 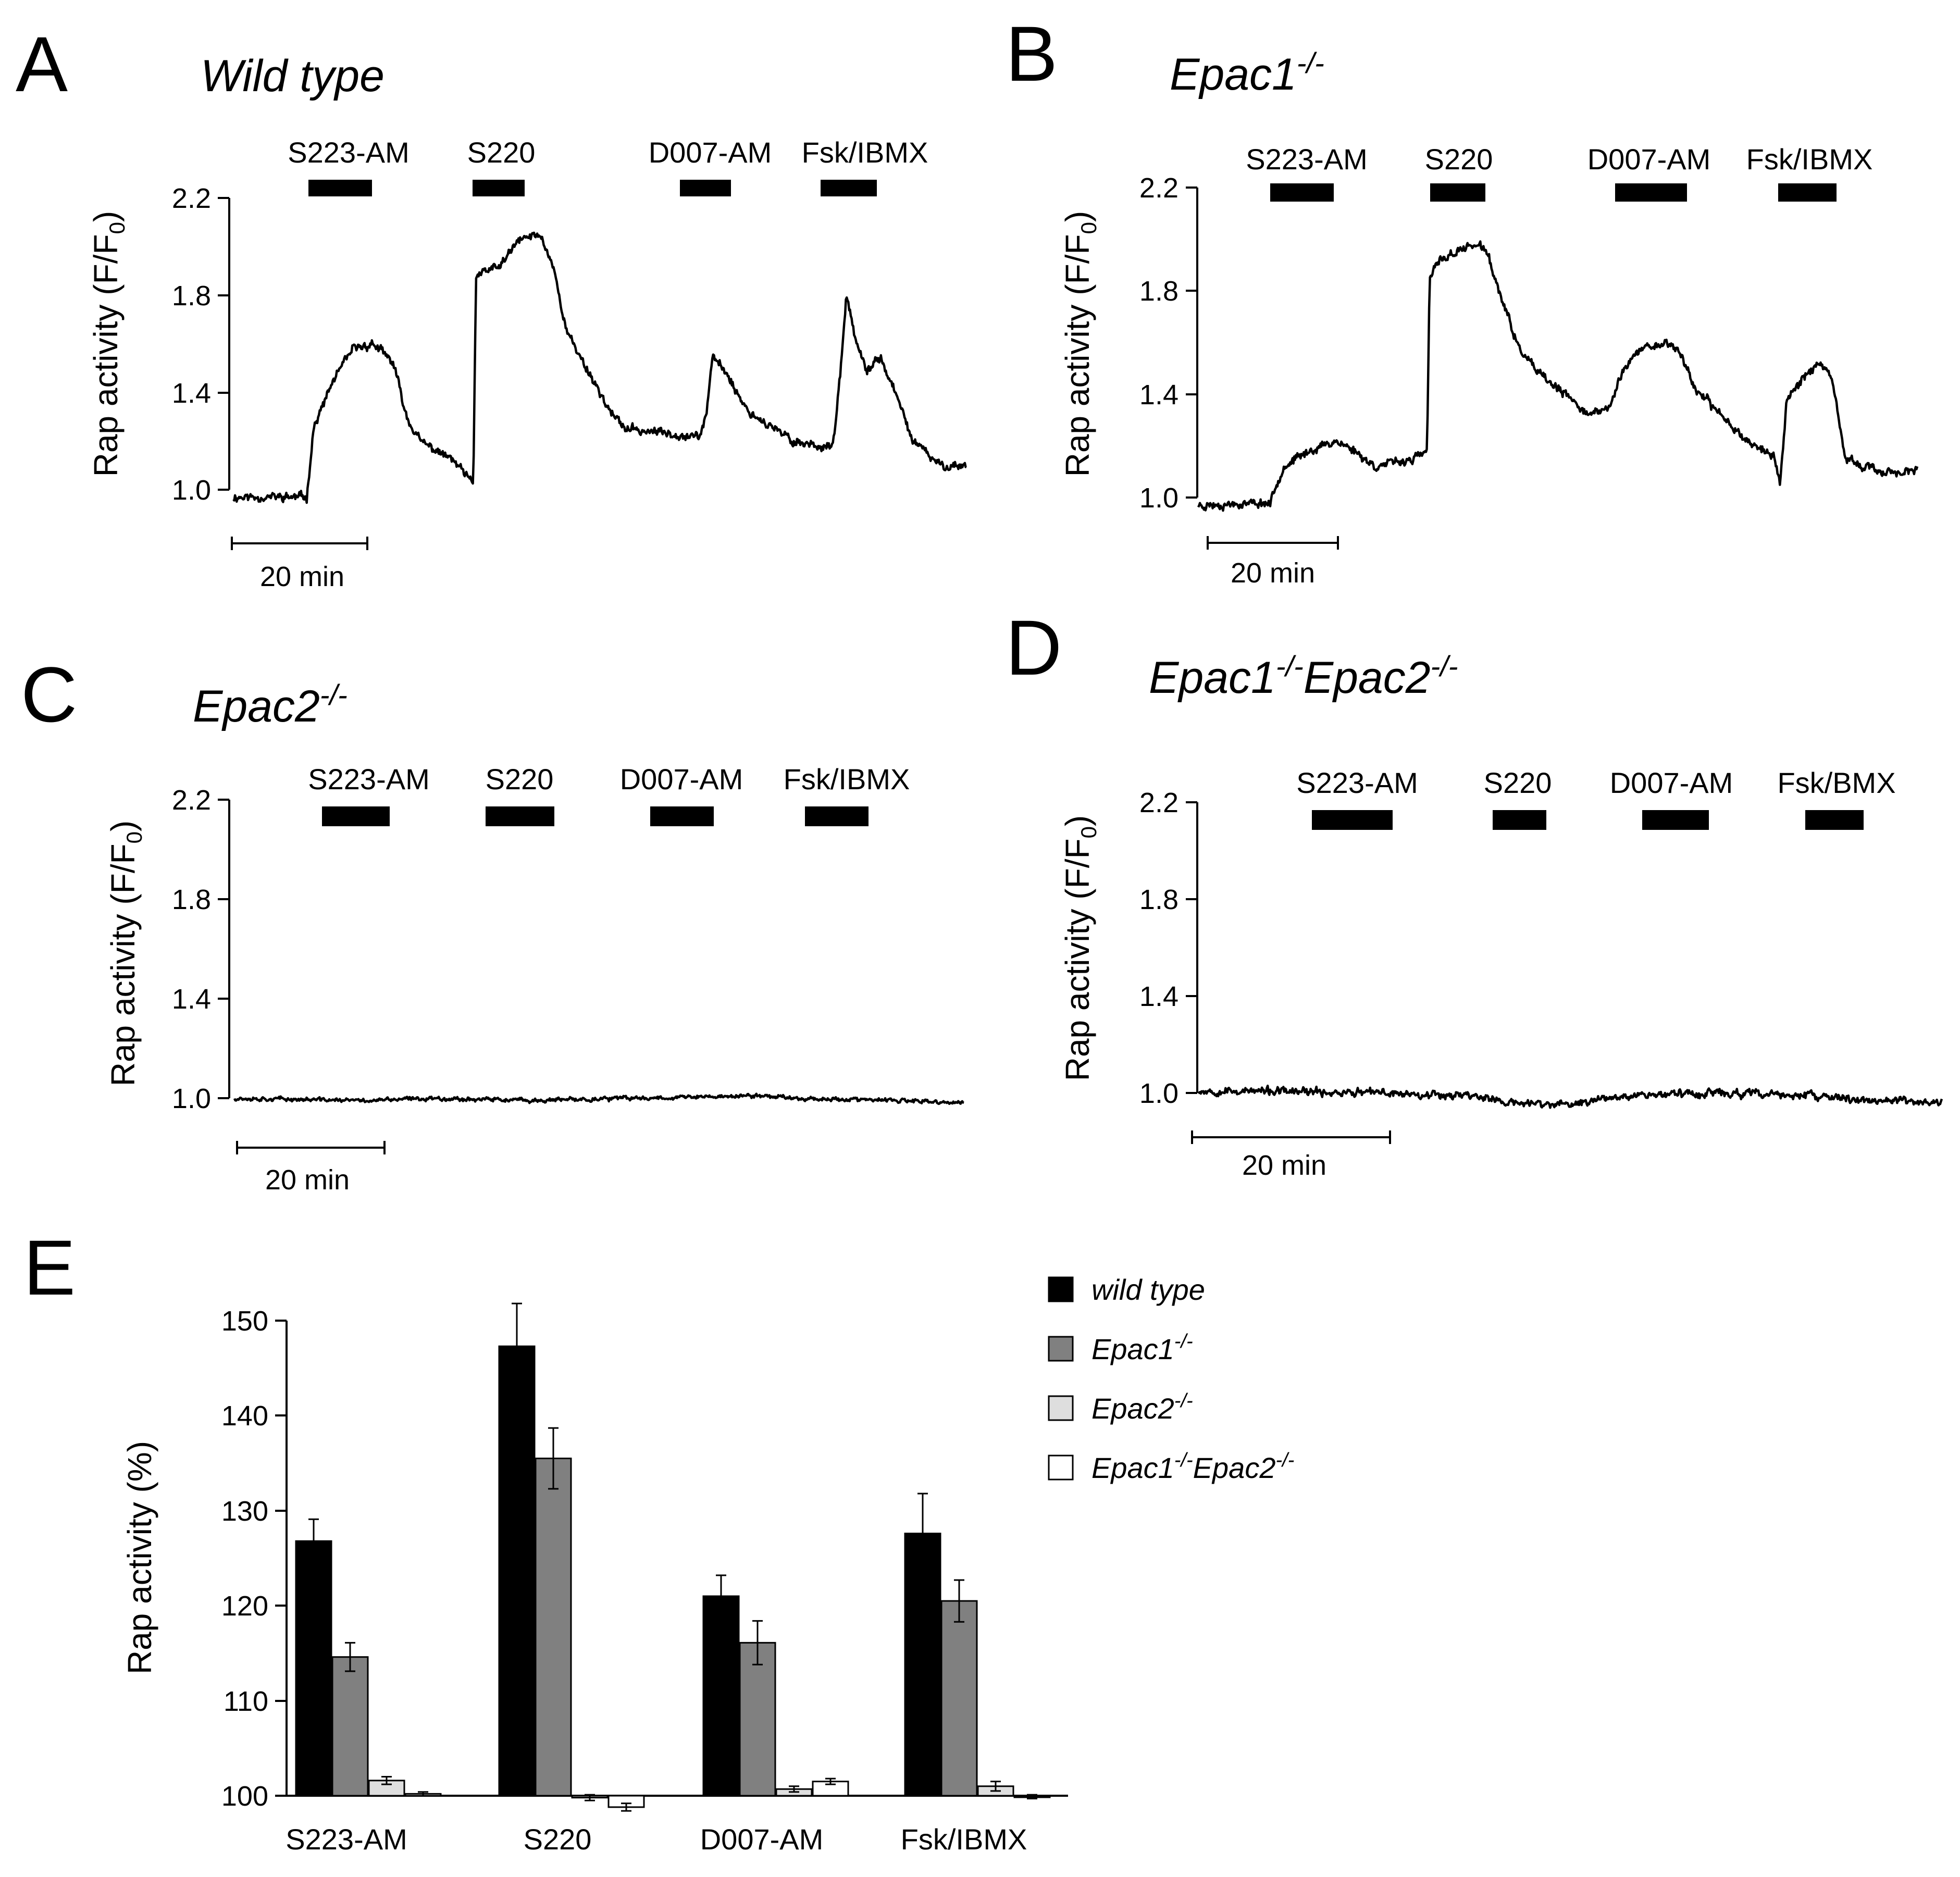 What do you see at coordinates (762, 1839) in the screenshot?
I see `x-category-label: D007-AM` at bounding box center [762, 1839].